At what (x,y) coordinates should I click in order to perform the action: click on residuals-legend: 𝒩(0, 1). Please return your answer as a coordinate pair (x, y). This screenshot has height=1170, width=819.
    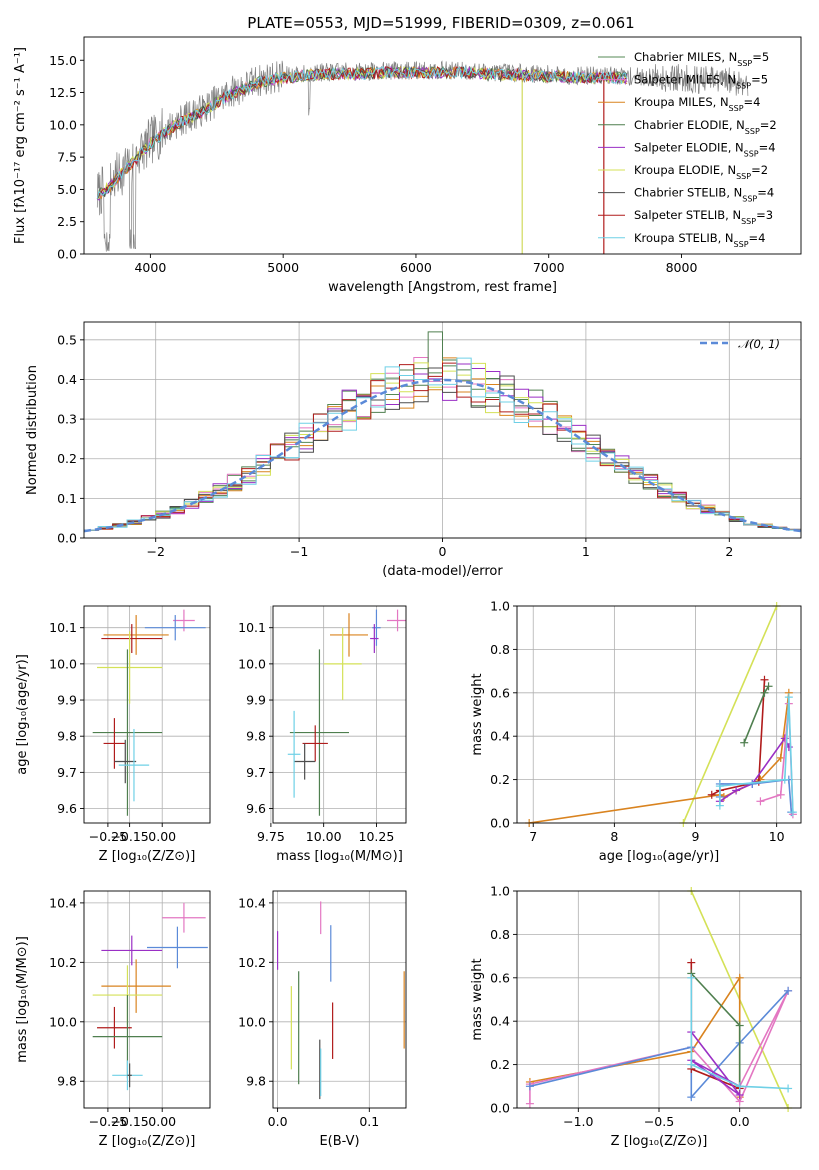
    Looking at the image, I should click on (740, 344).